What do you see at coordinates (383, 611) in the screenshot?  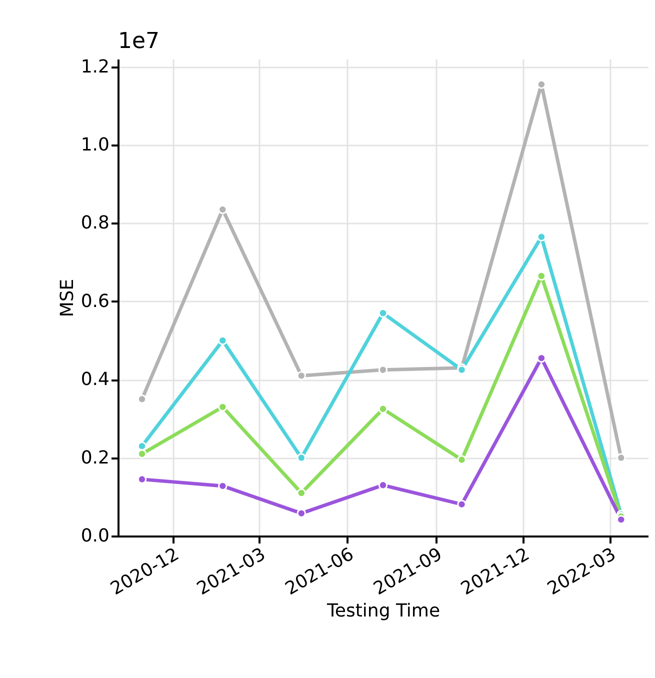 I see `x-axis-title: Testing Time` at bounding box center [383, 611].